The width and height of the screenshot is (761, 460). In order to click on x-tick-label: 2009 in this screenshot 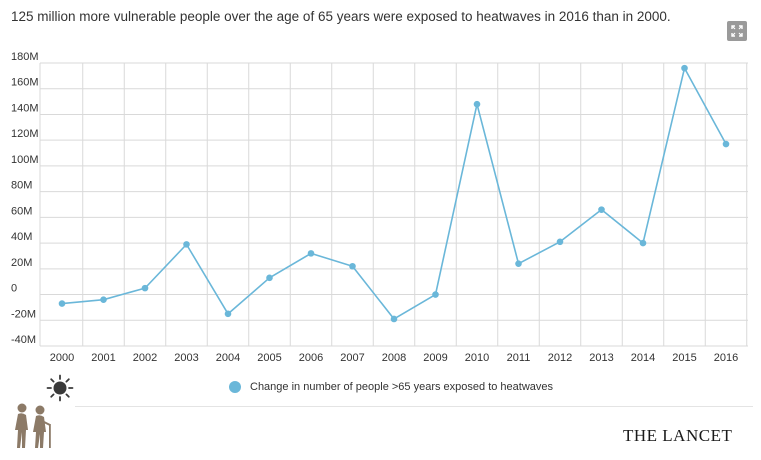, I will do `click(435, 358)`.